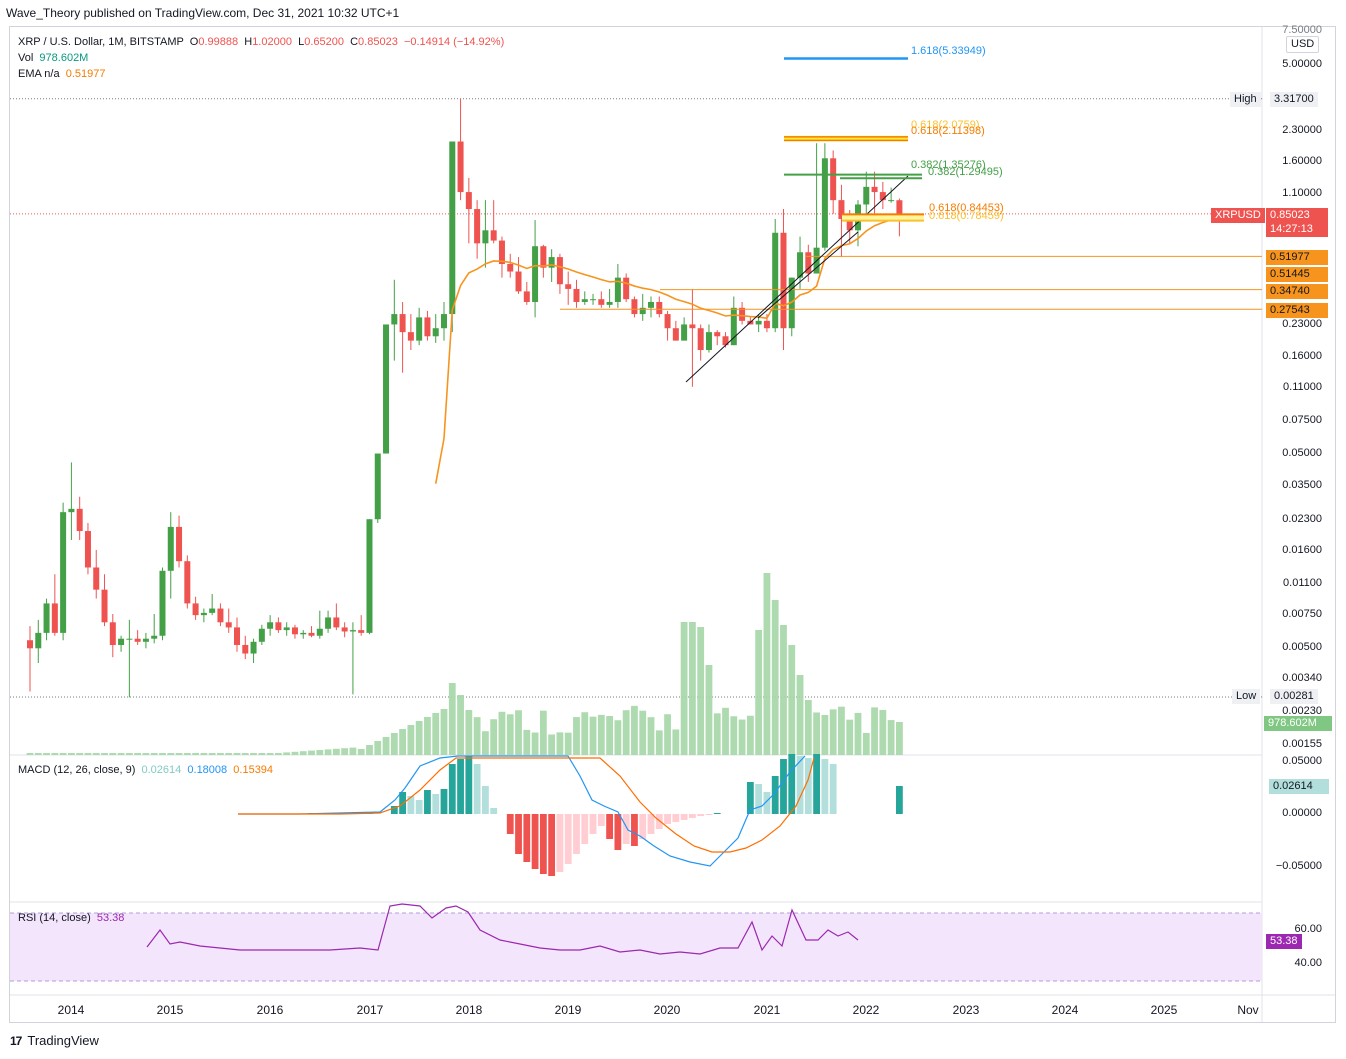 The height and width of the screenshot is (1059, 1346). I want to click on ema-line, so click(667, 351).